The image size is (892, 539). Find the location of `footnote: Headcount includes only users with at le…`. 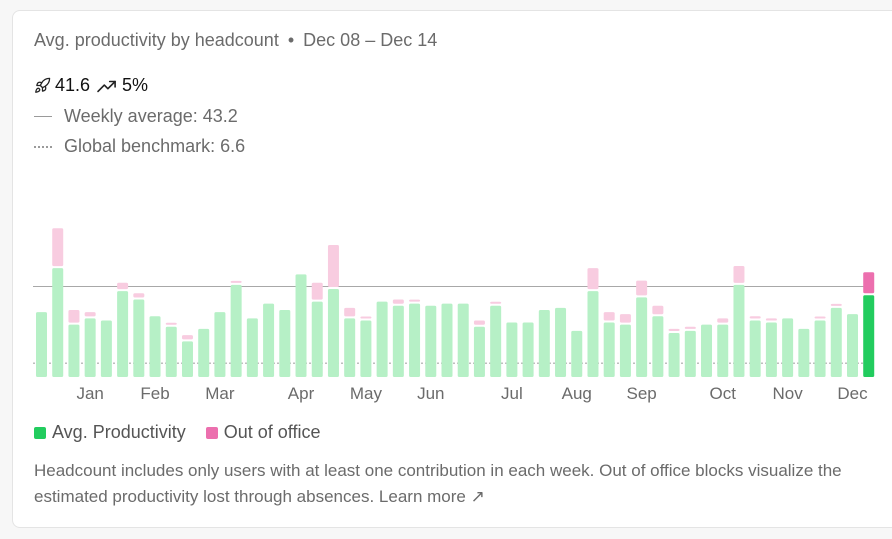

footnote: Headcount includes only users with at le… is located at coordinates (449, 484).